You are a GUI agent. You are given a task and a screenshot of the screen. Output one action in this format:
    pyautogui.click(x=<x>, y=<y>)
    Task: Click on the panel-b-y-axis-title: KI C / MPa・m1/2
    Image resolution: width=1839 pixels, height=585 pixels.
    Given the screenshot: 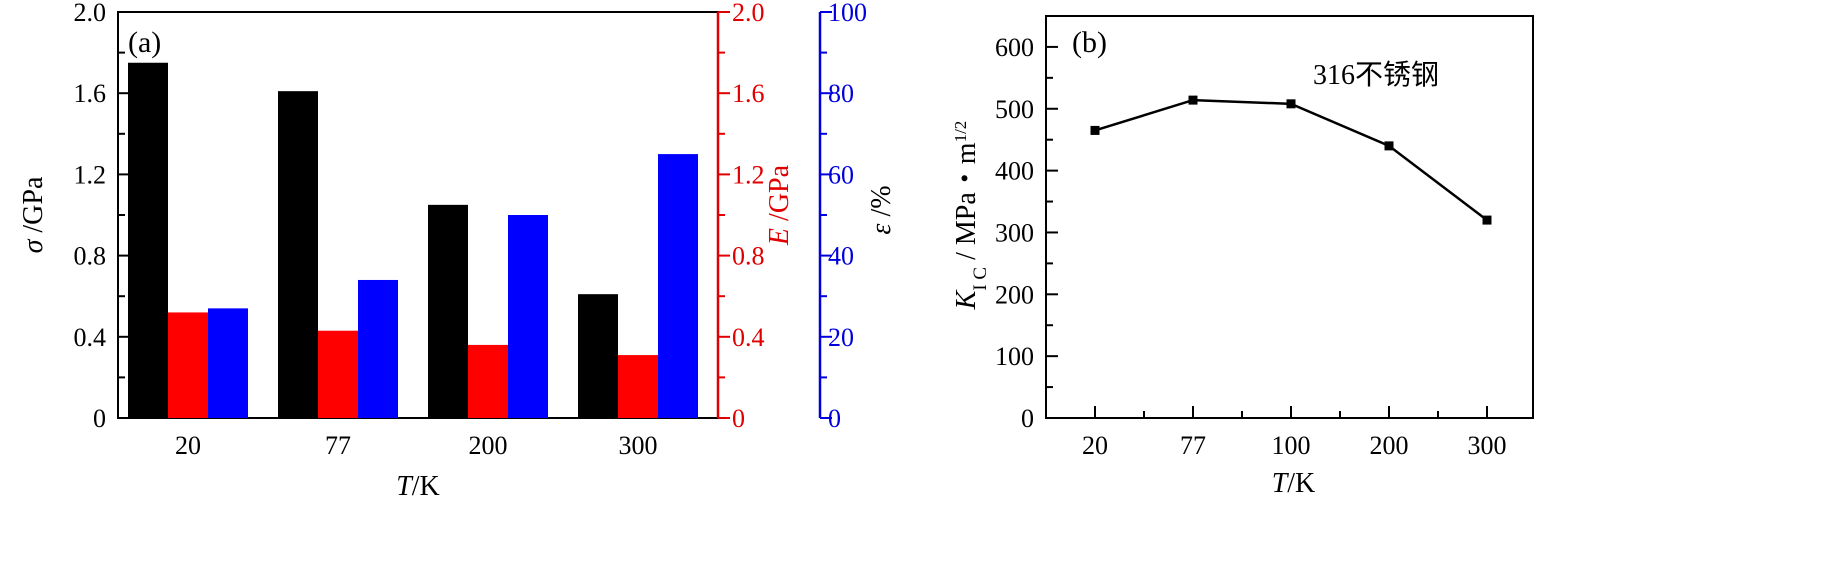 What is the action you would take?
    pyautogui.click(x=971, y=216)
    